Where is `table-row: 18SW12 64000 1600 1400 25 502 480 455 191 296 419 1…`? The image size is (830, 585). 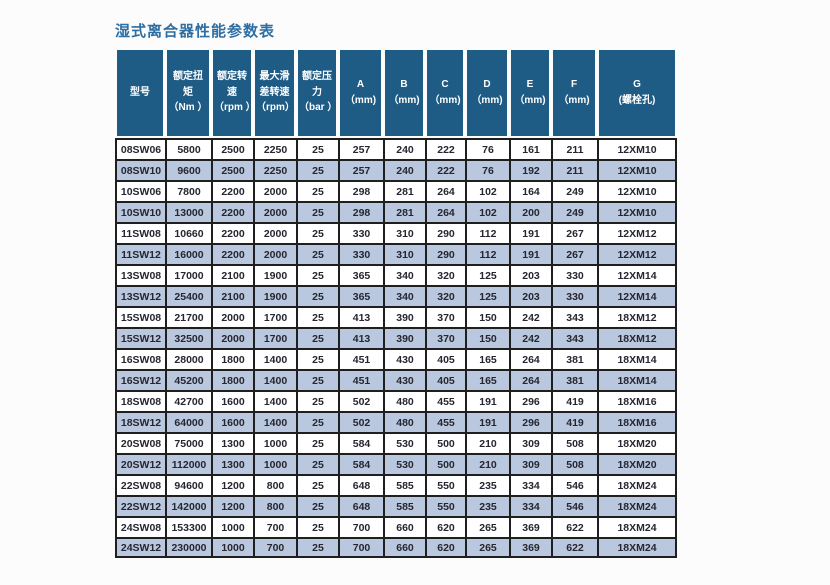
table-row: 18SW12 64000 1600 1400 25 502 480 455 191 296 419 1… is located at coordinates (396, 421).